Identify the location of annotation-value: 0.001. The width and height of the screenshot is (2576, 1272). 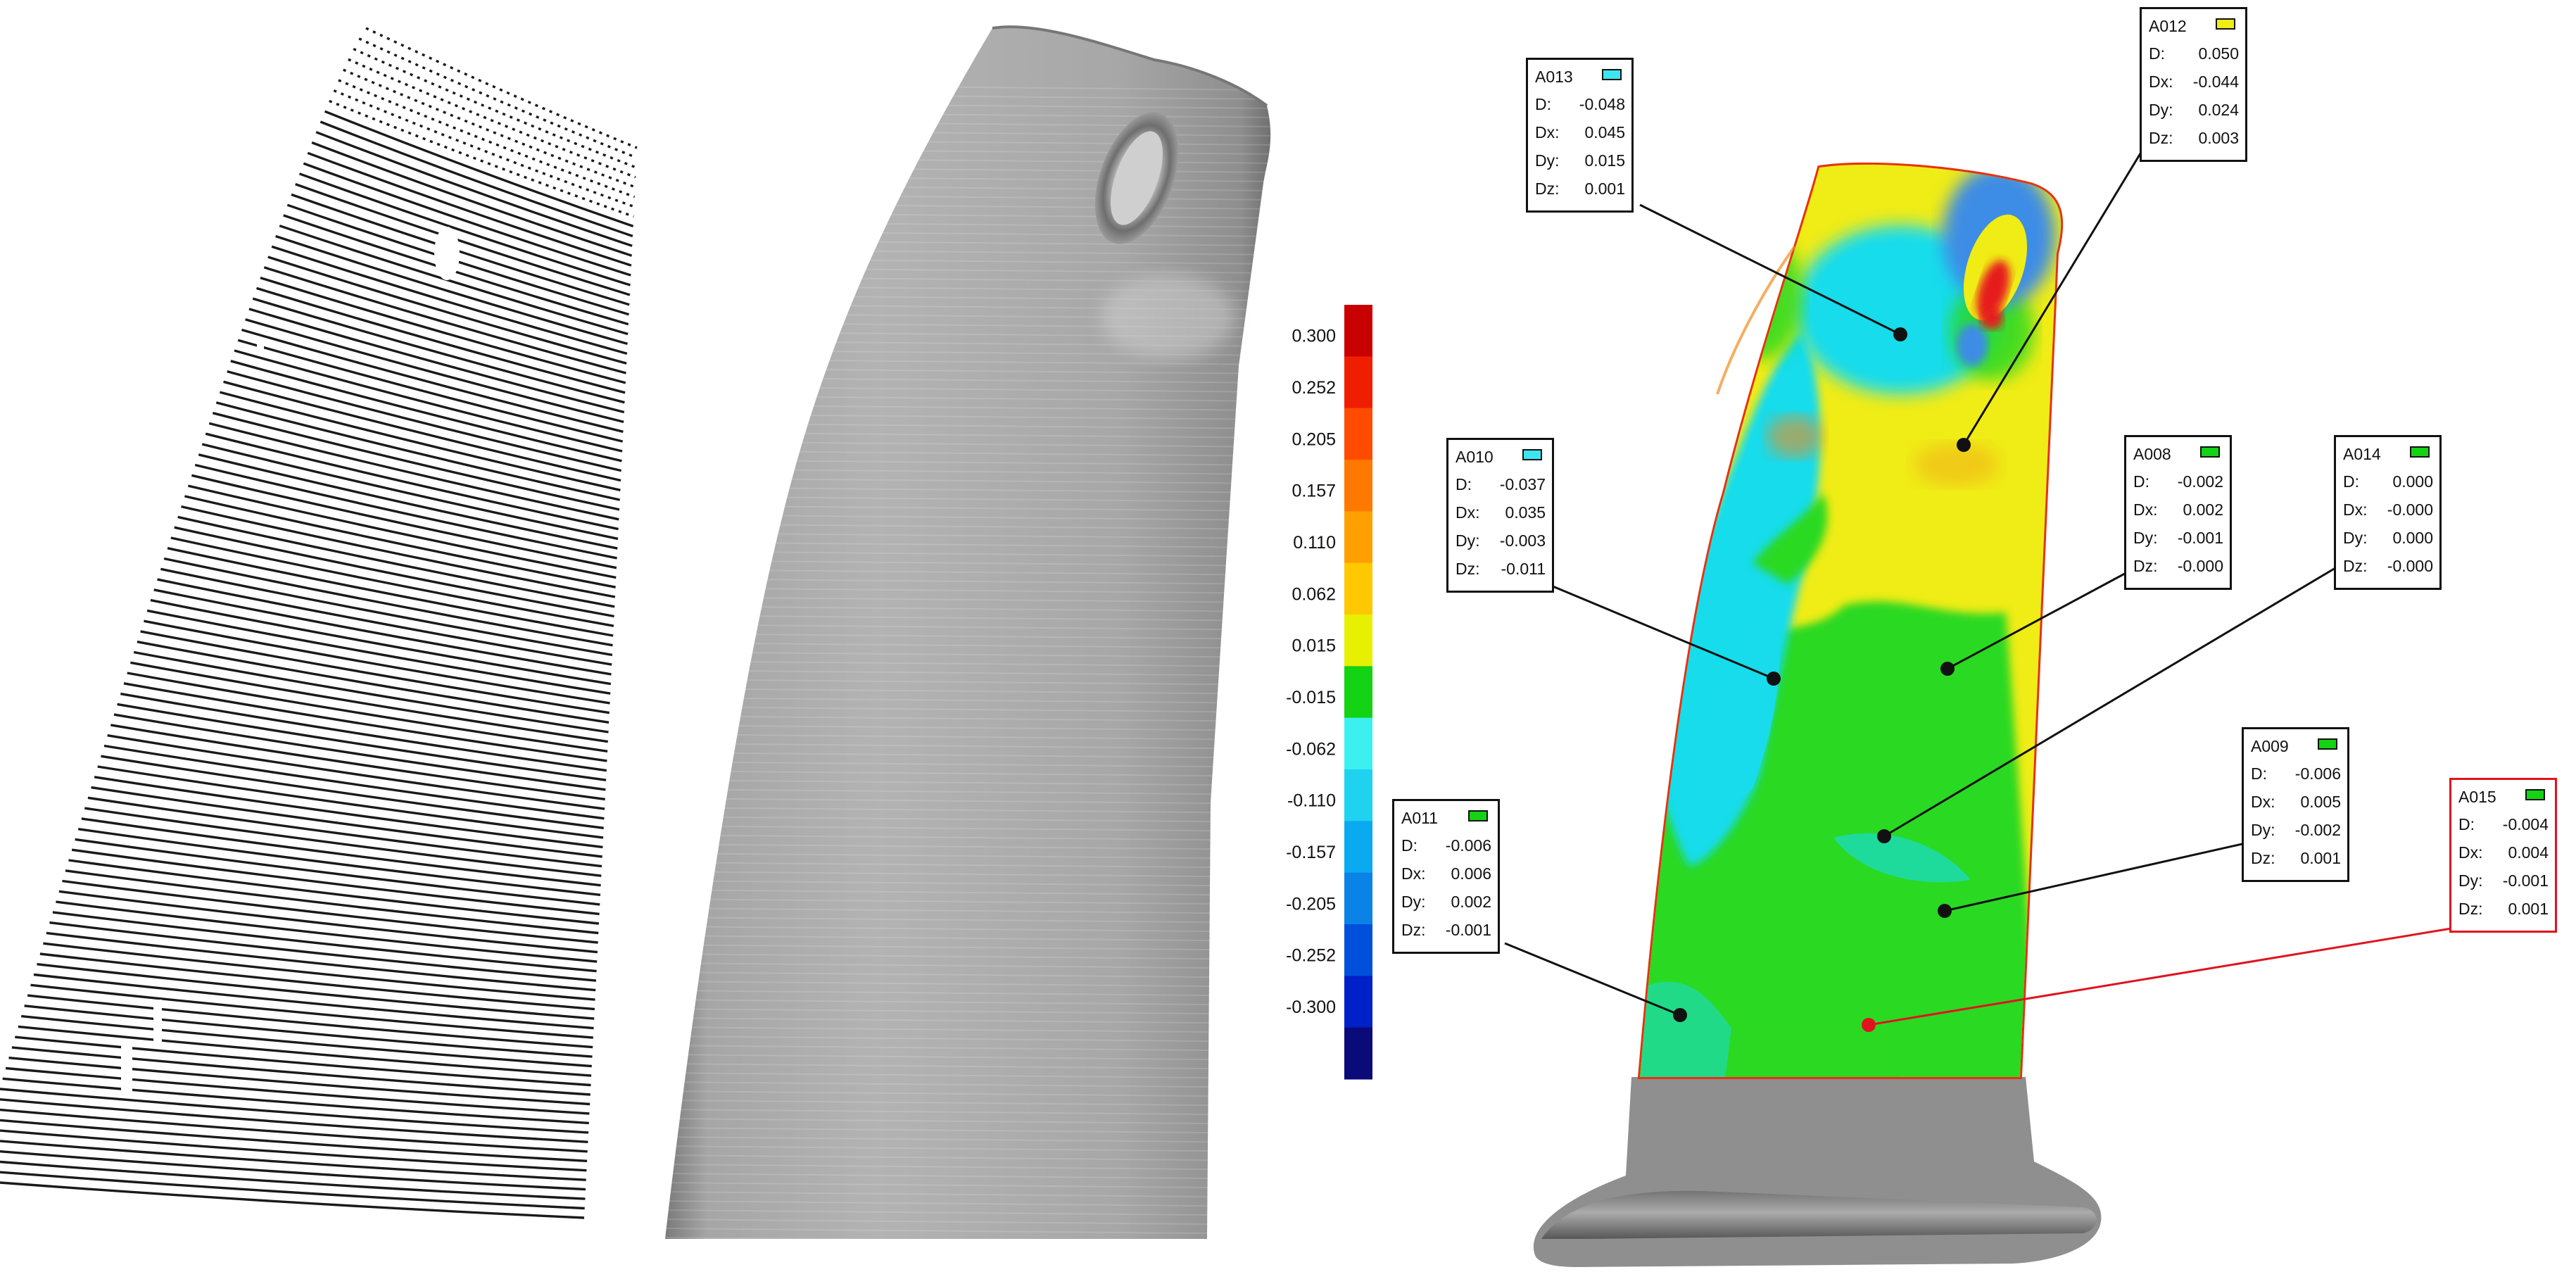
(1604, 189).